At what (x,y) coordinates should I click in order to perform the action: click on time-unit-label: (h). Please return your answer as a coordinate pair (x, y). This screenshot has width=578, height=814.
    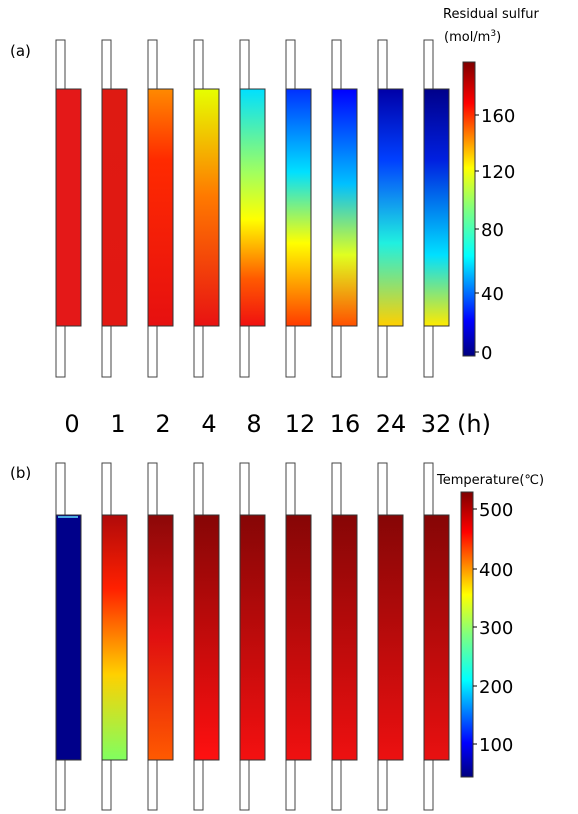
    Looking at the image, I should click on (474, 424).